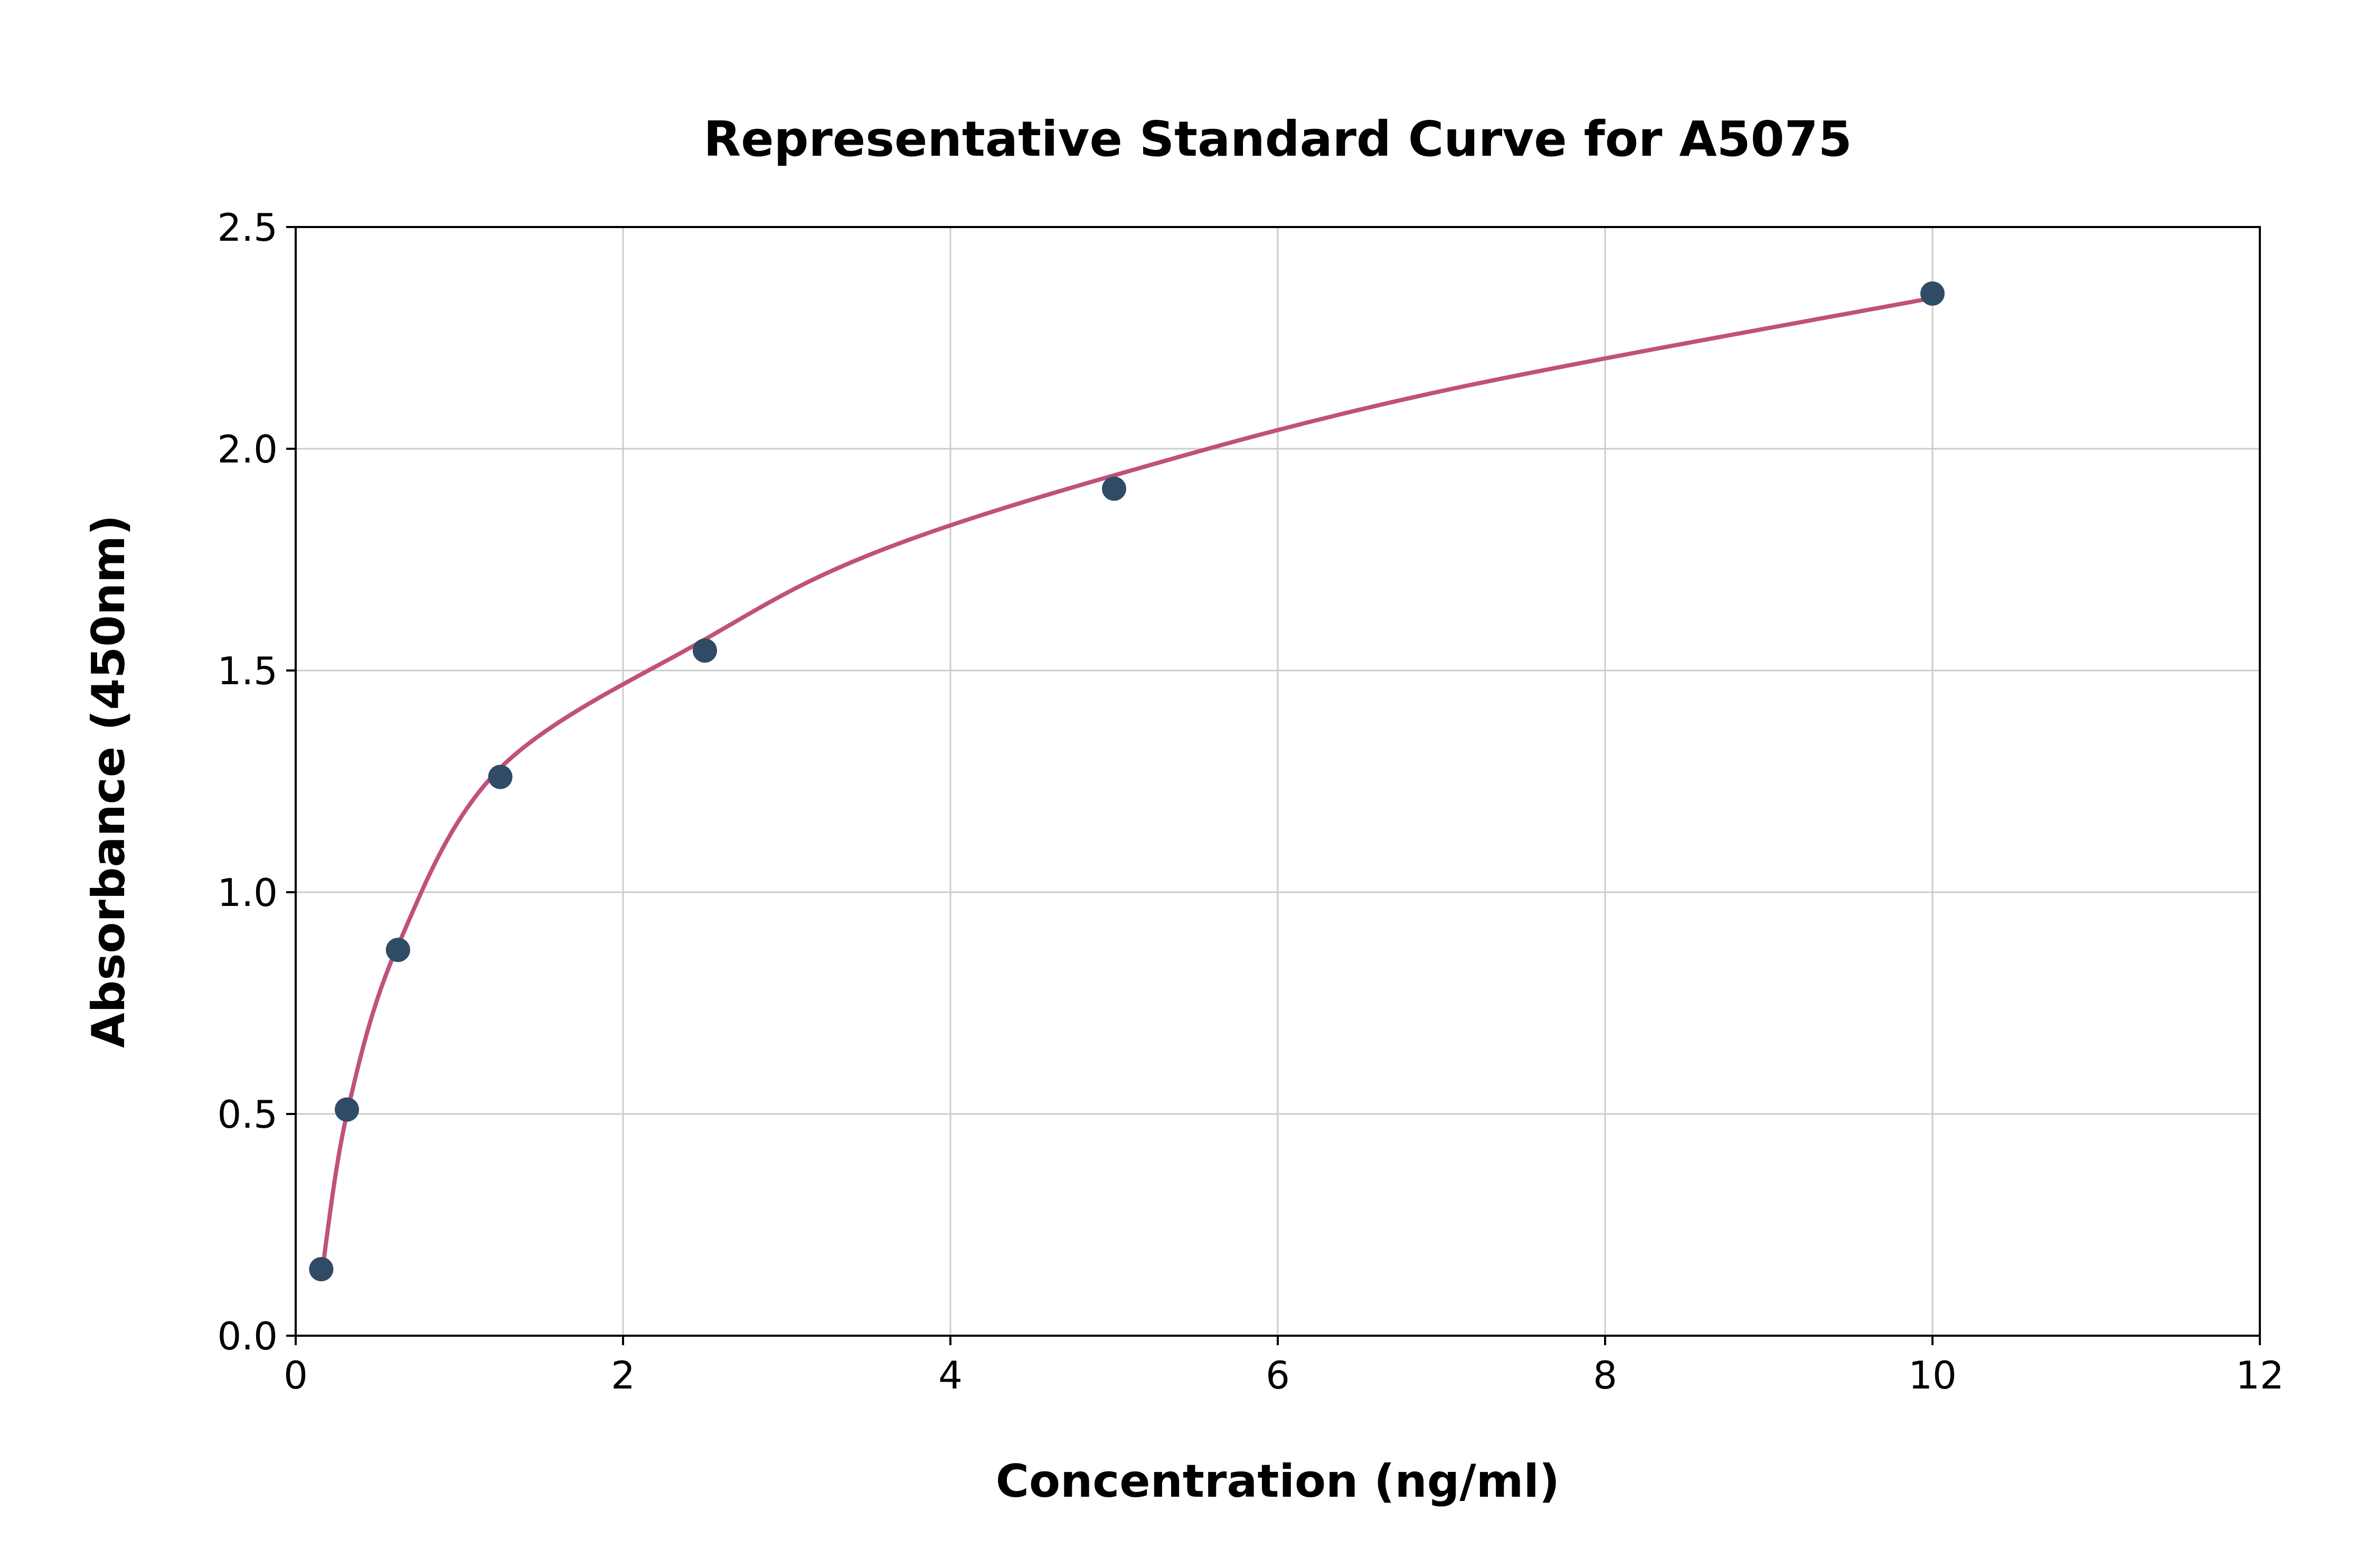 The image size is (2376, 1568). Describe the element at coordinates (247, 893) in the screenshot. I see `y-tick-label: 1.0` at that location.